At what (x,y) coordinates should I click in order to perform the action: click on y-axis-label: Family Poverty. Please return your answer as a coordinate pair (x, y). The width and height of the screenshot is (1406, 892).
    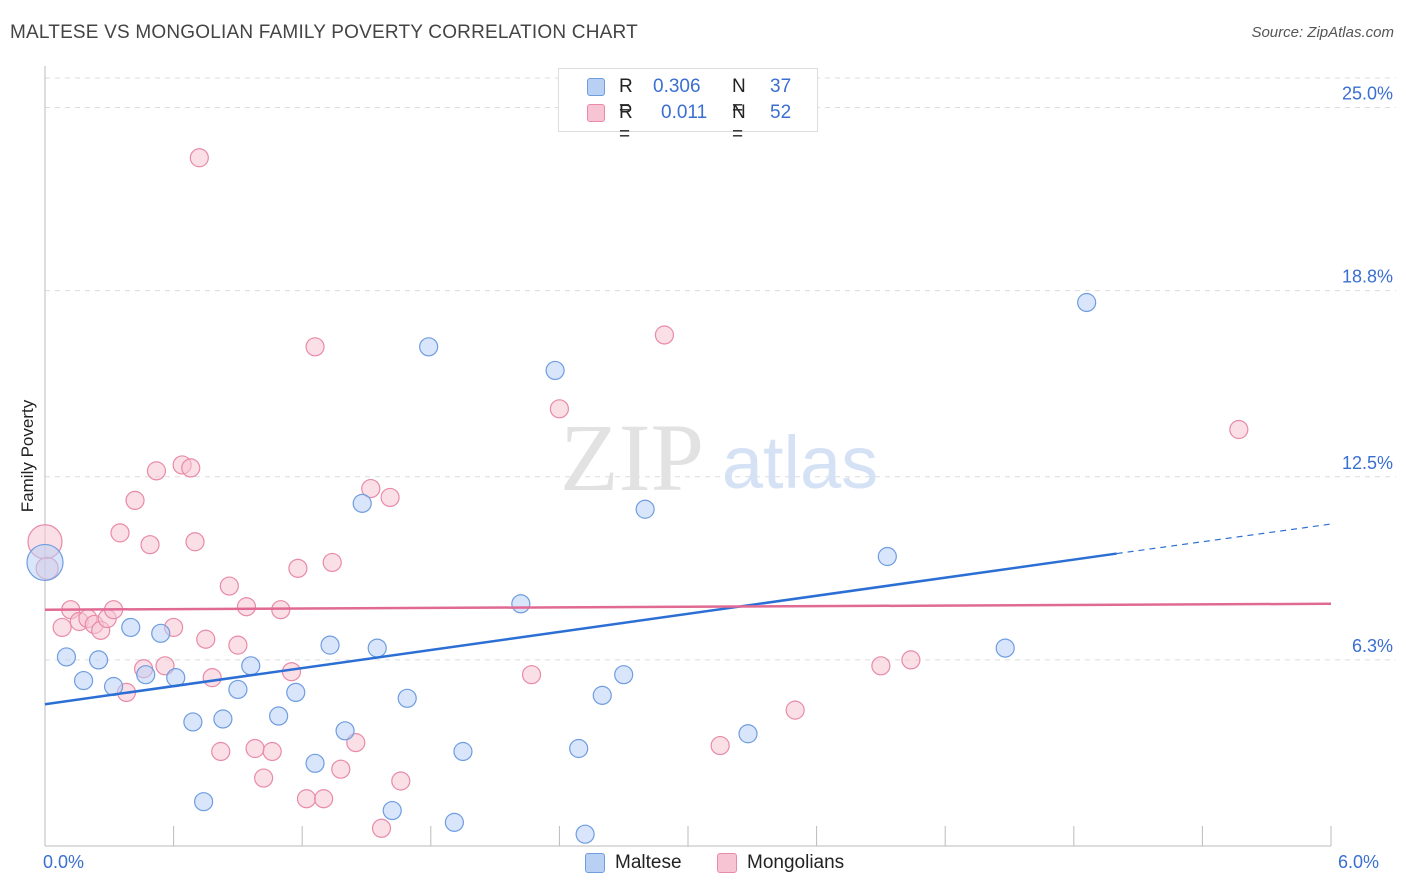
    Looking at the image, I should click on (27, 456).